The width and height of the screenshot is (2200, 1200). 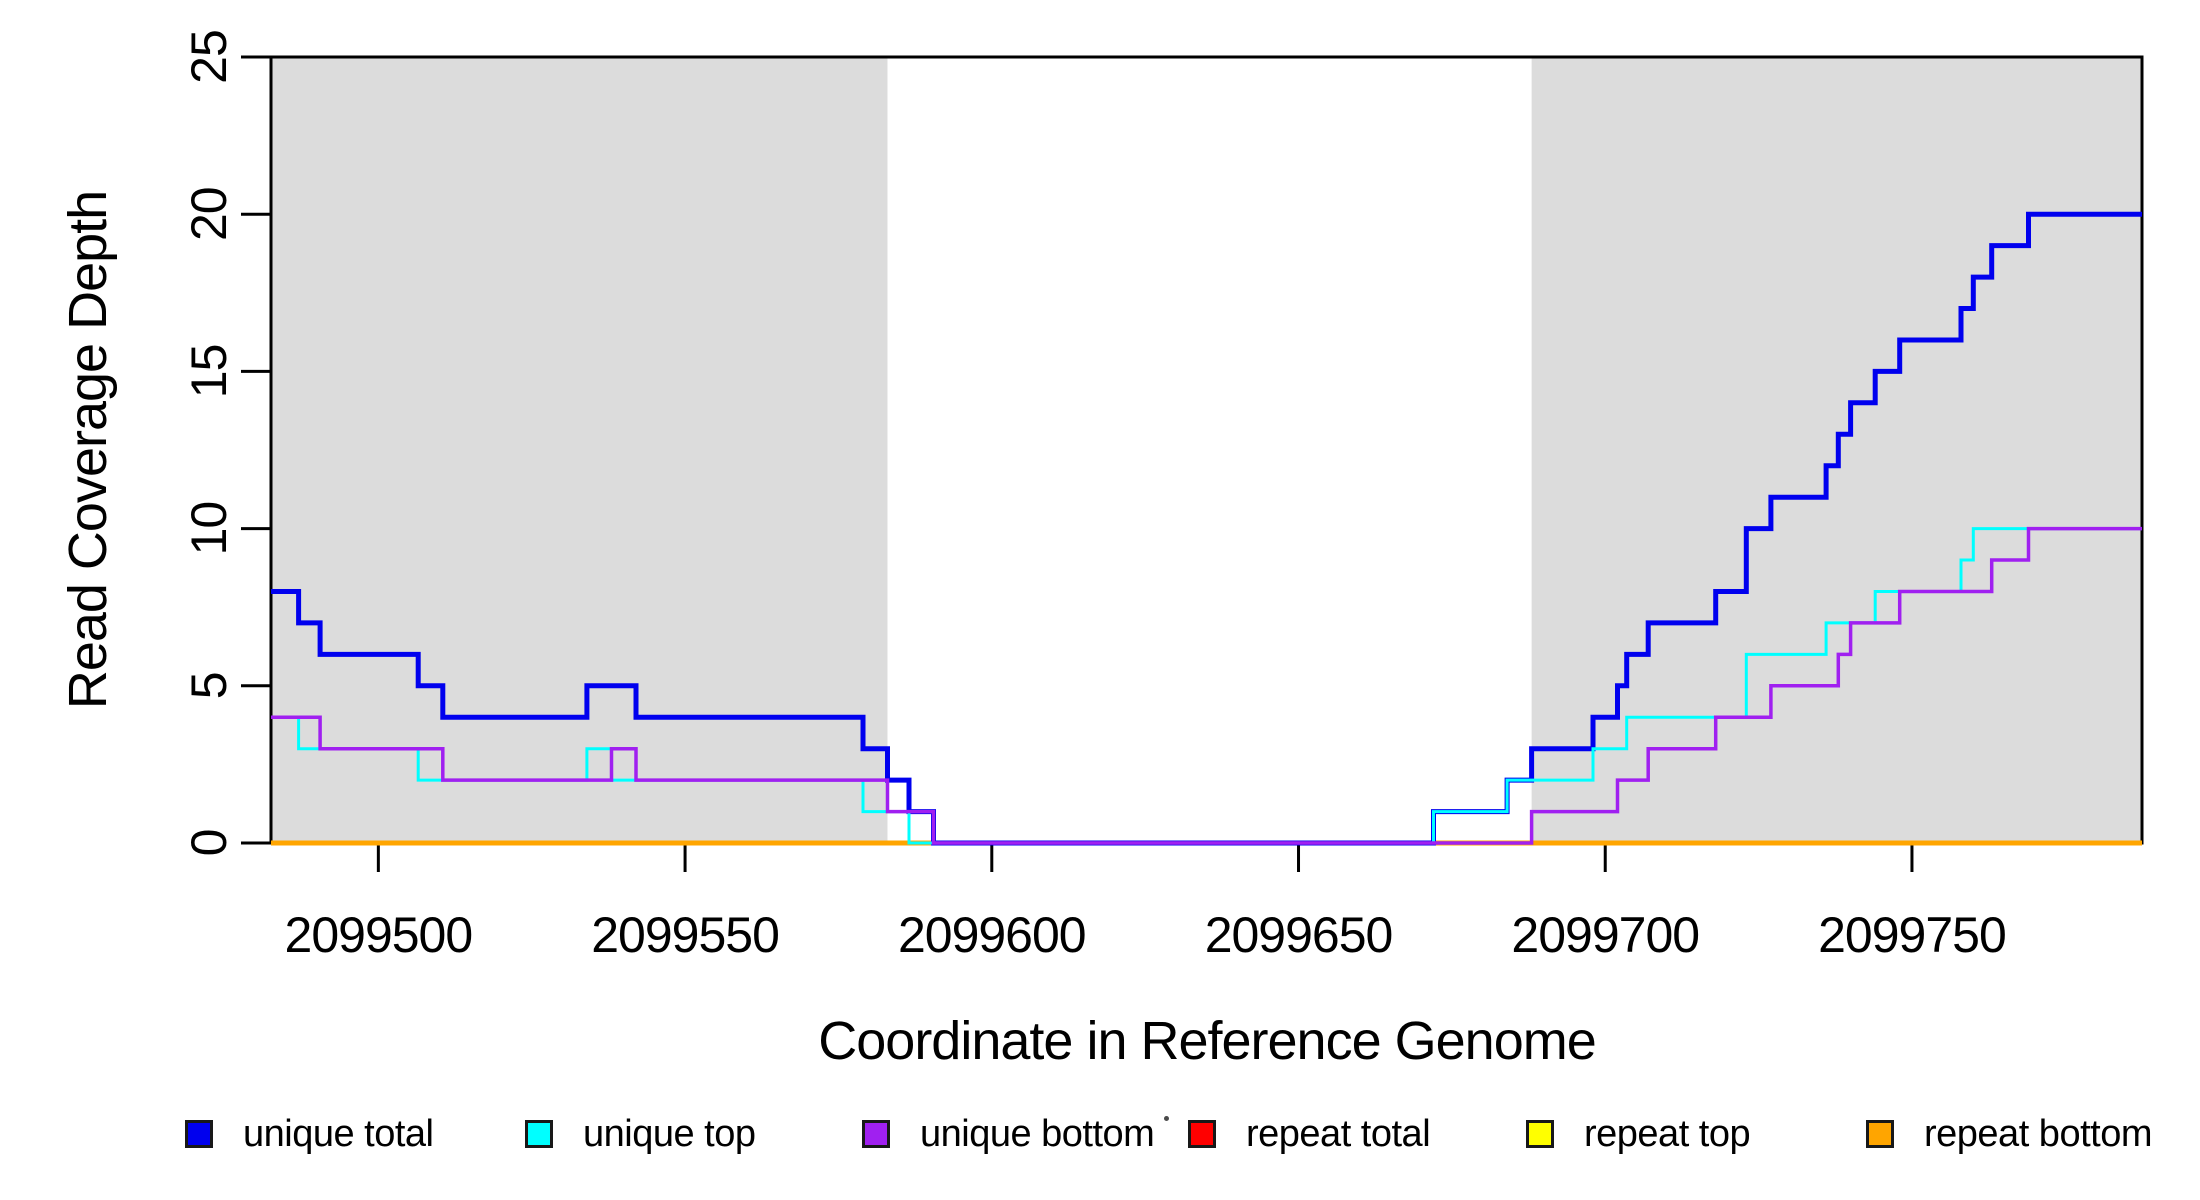 I want to click on y-tick-label: 25, so click(x=209, y=57).